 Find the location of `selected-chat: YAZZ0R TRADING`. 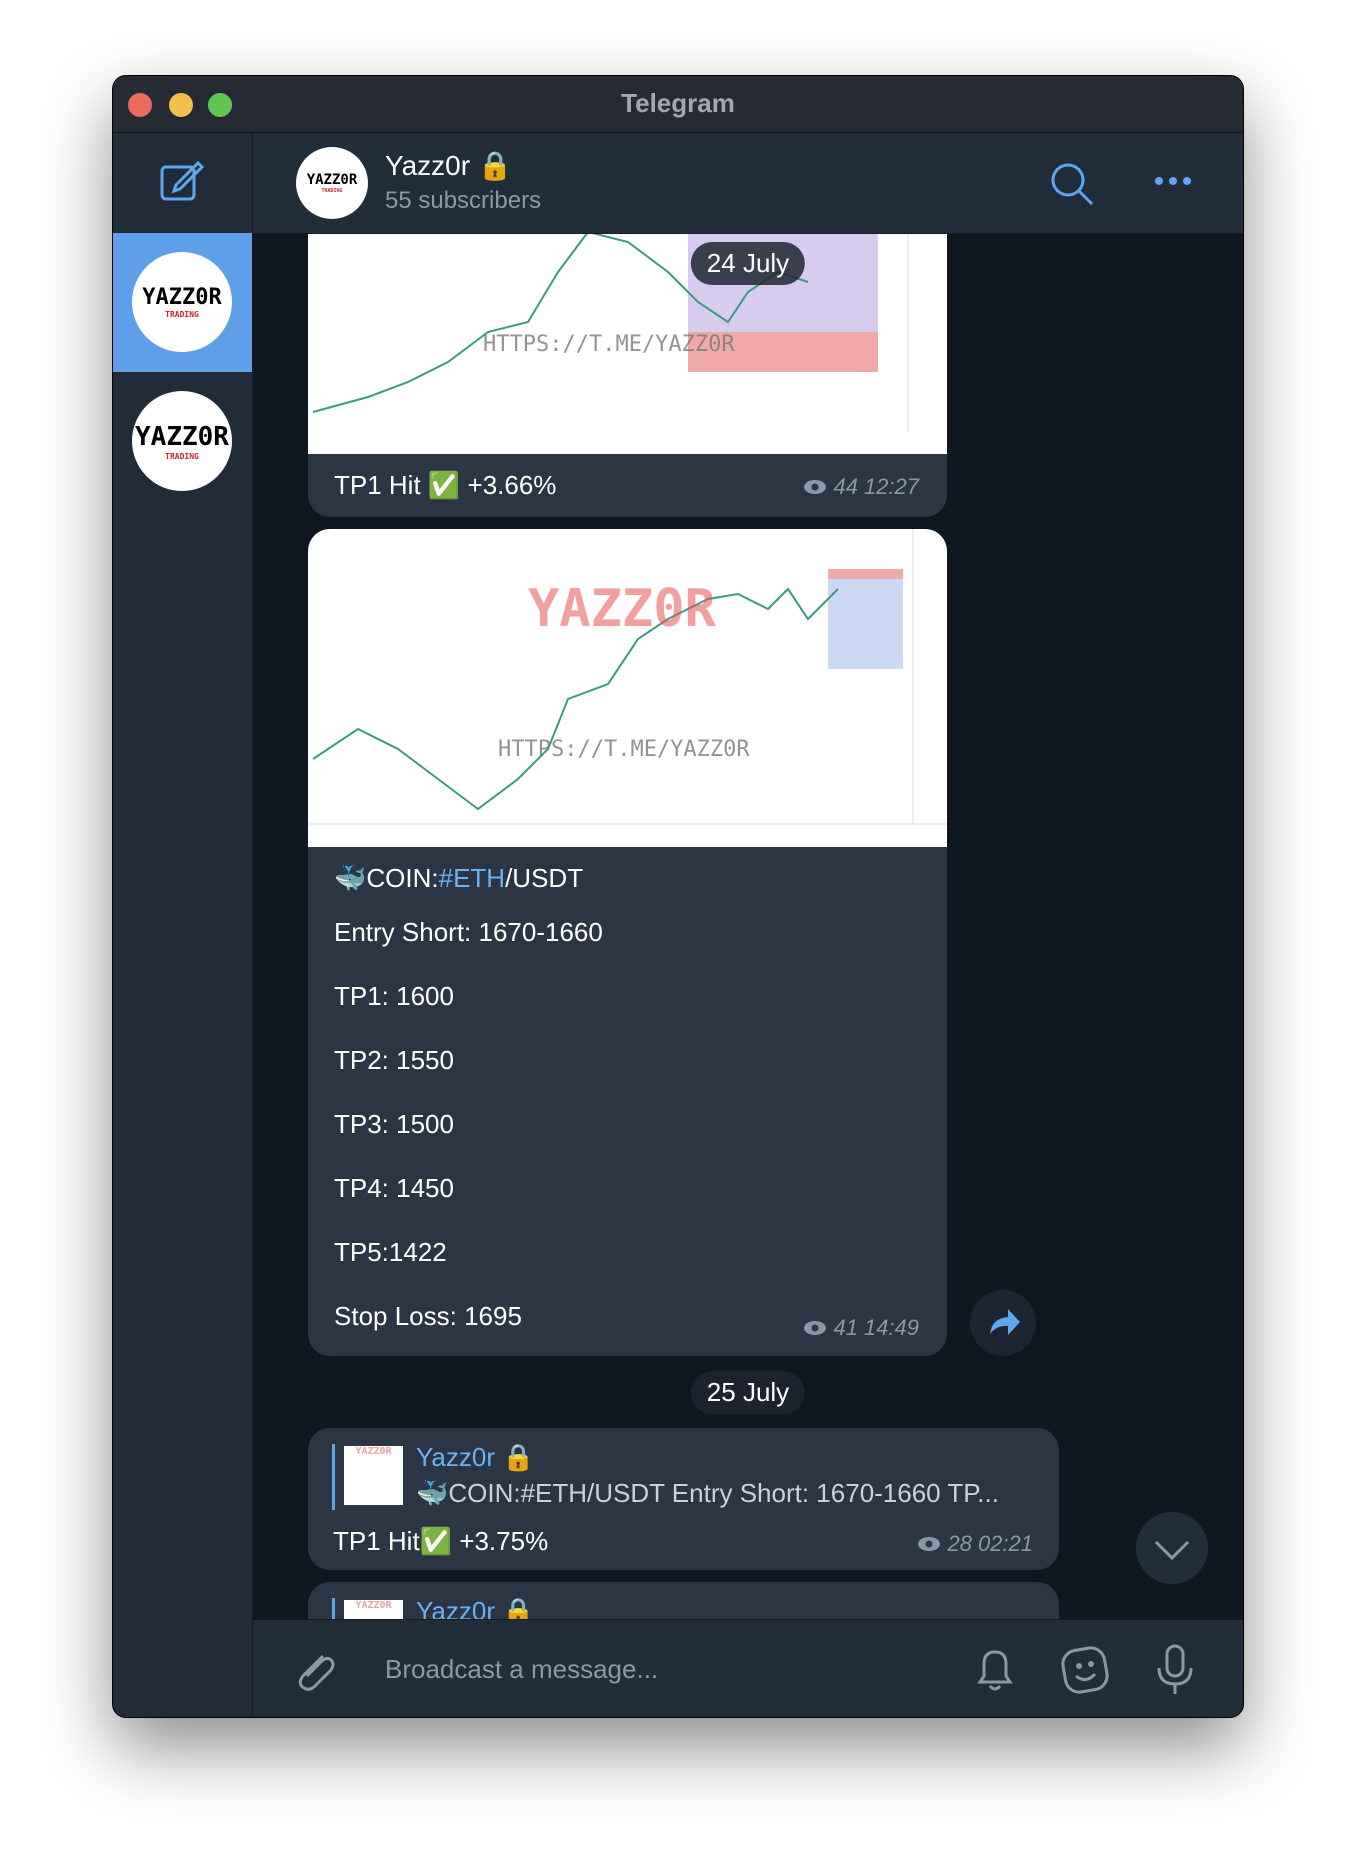

selected-chat: YAZZ0R TRADING is located at coordinates (182, 302).